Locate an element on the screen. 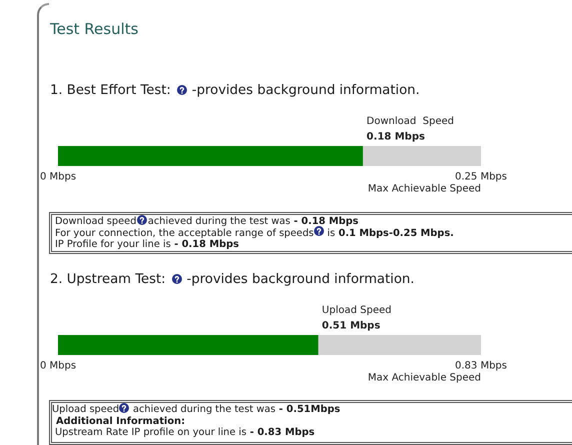 This screenshot has height=445, width=572. data-label: 0.51 Mbps is located at coordinates (351, 326).